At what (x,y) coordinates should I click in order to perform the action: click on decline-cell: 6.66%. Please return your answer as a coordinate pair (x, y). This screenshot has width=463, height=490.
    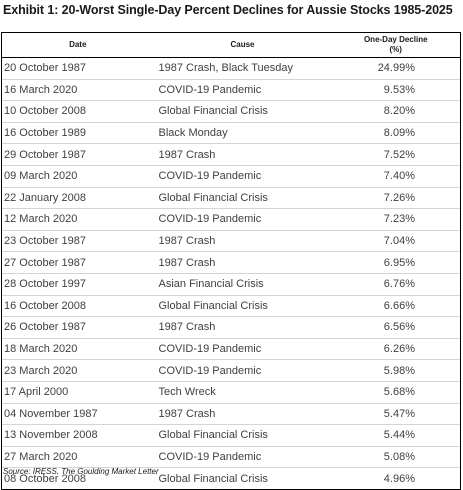
    Looking at the image, I should click on (396, 305).